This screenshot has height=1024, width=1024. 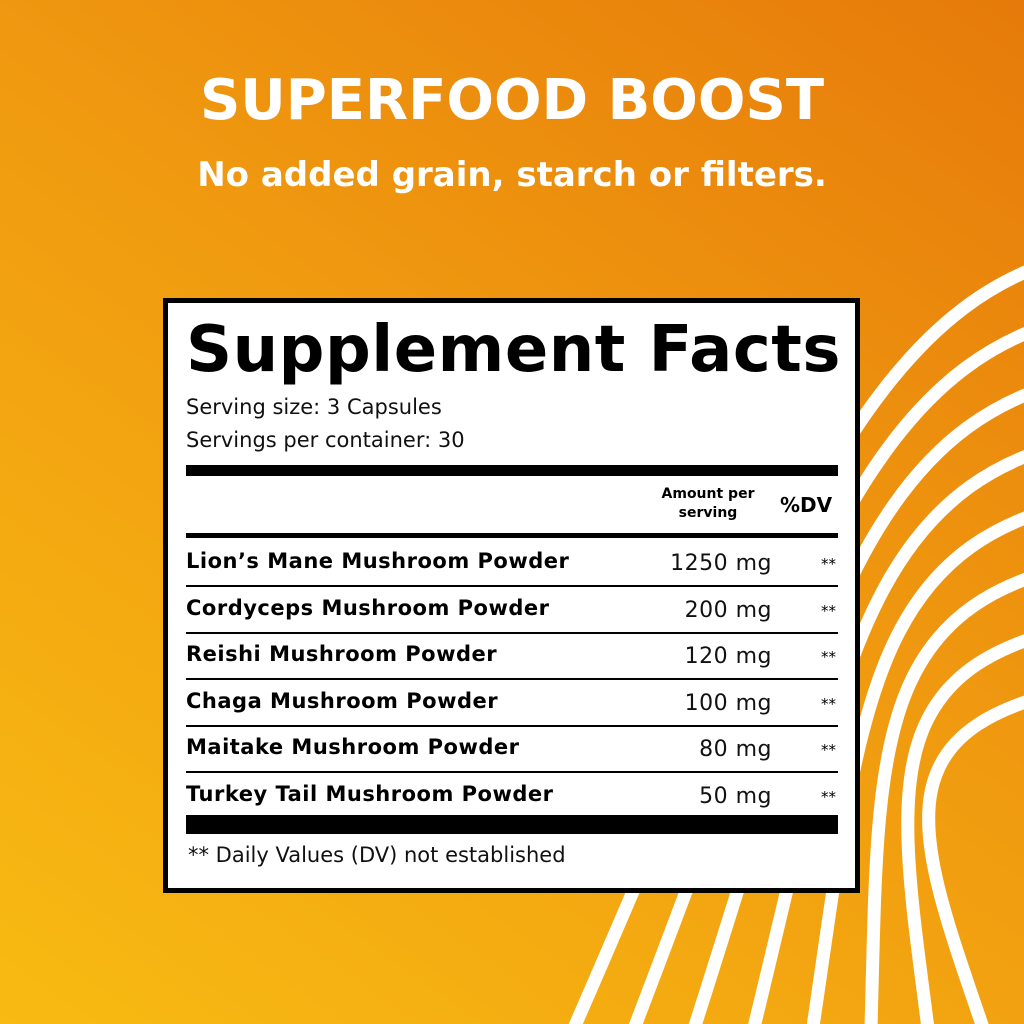 I want to click on ingredient-name: Maitake Mushroom Powder, so click(x=353, y=747).